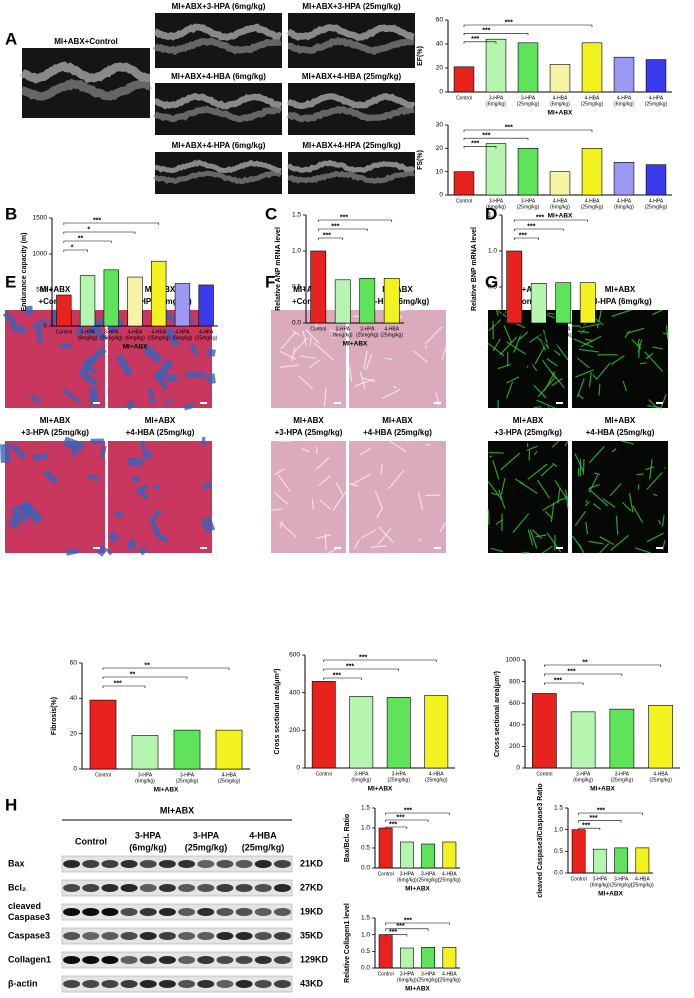  I want to click on y-tick-label: 40, so click(74, 698).